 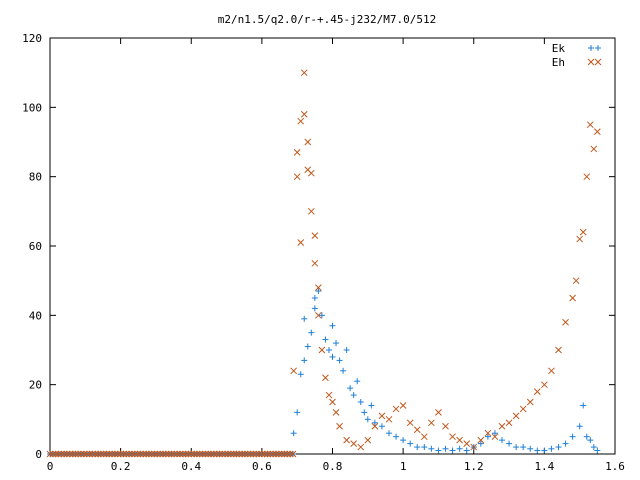 I want to click on y-tick-label: 100, so click(x=32, y=107).